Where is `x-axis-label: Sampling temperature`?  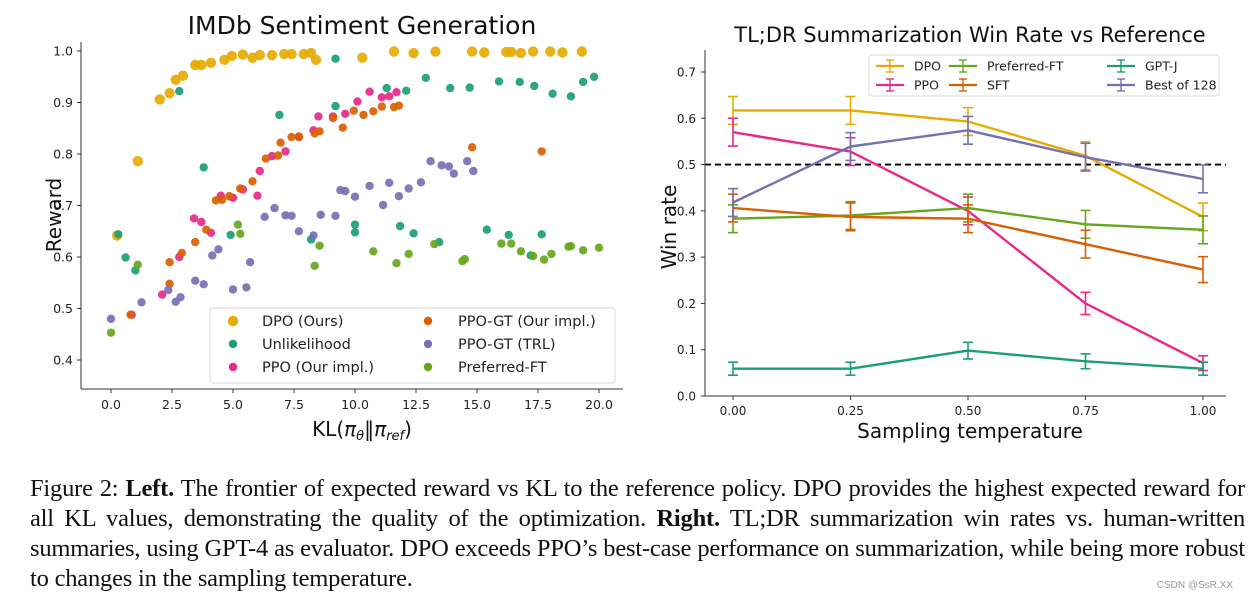
x-axis-label: Sampling temperature is located at coordinates (970, 431).